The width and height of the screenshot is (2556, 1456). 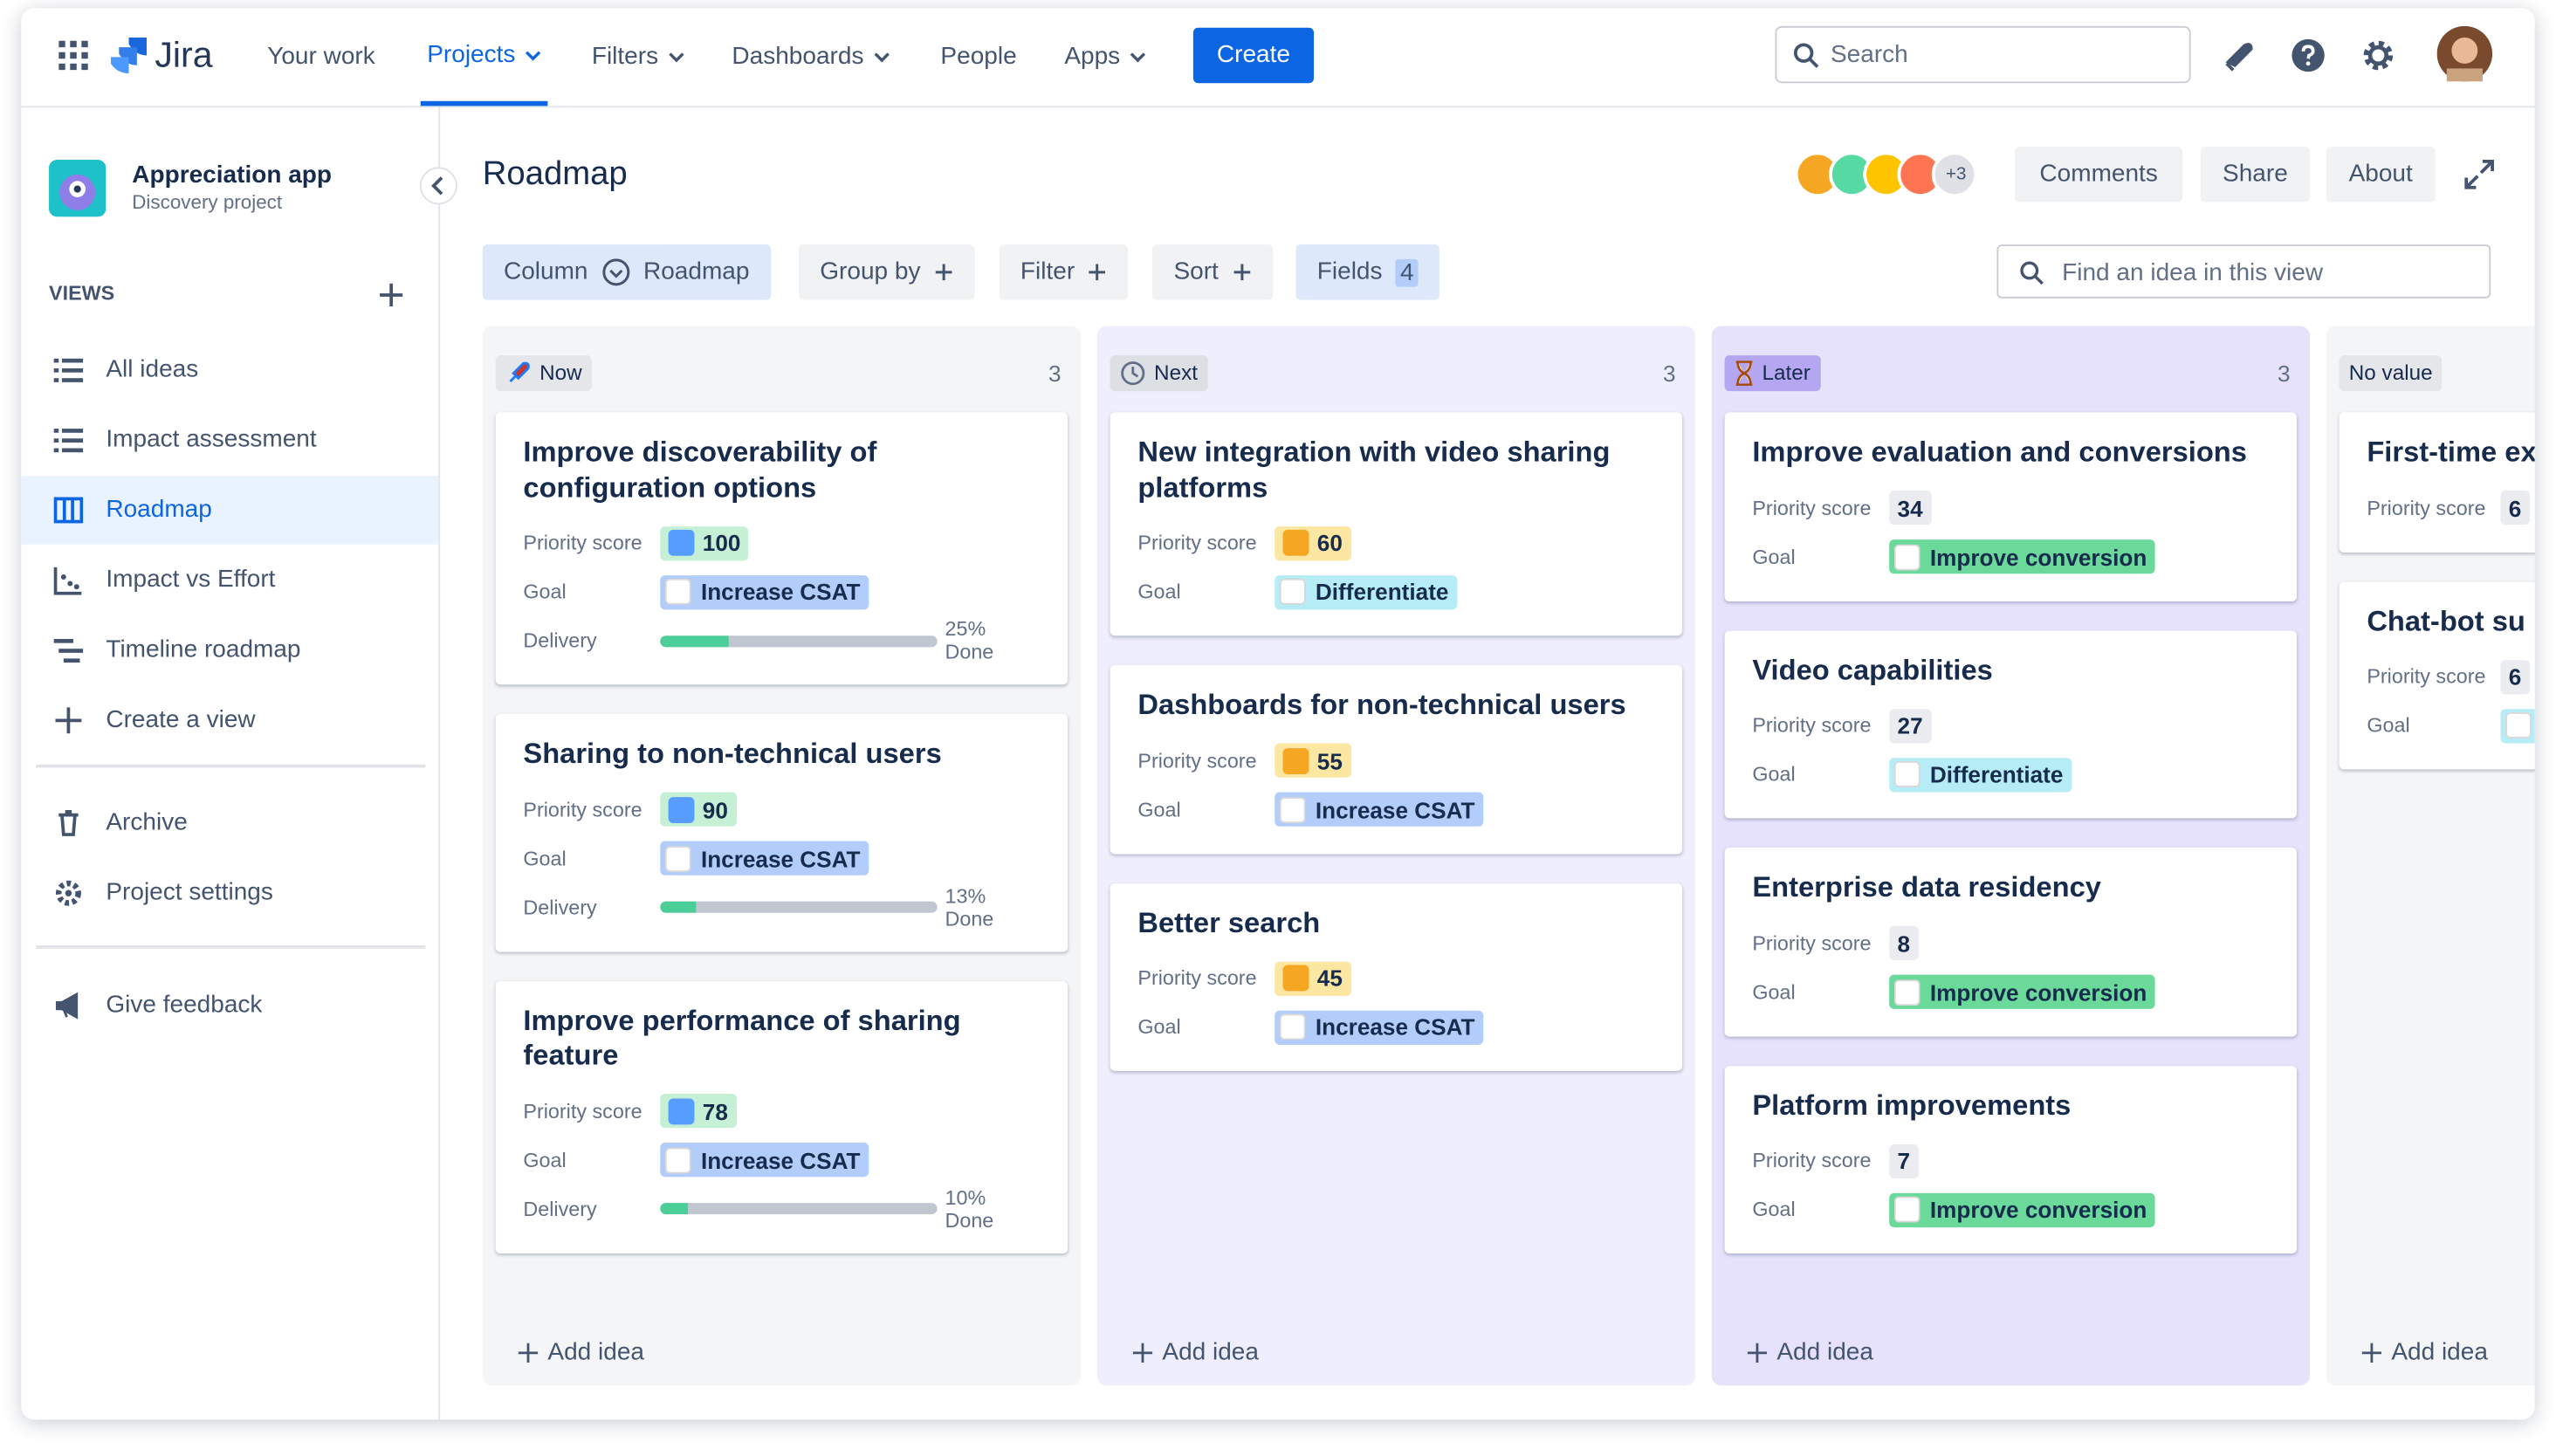 What do you see at coordinates (1904, 942) in the screenshot?
I see `priority-score: 8` at bounding box center [1904, 942].